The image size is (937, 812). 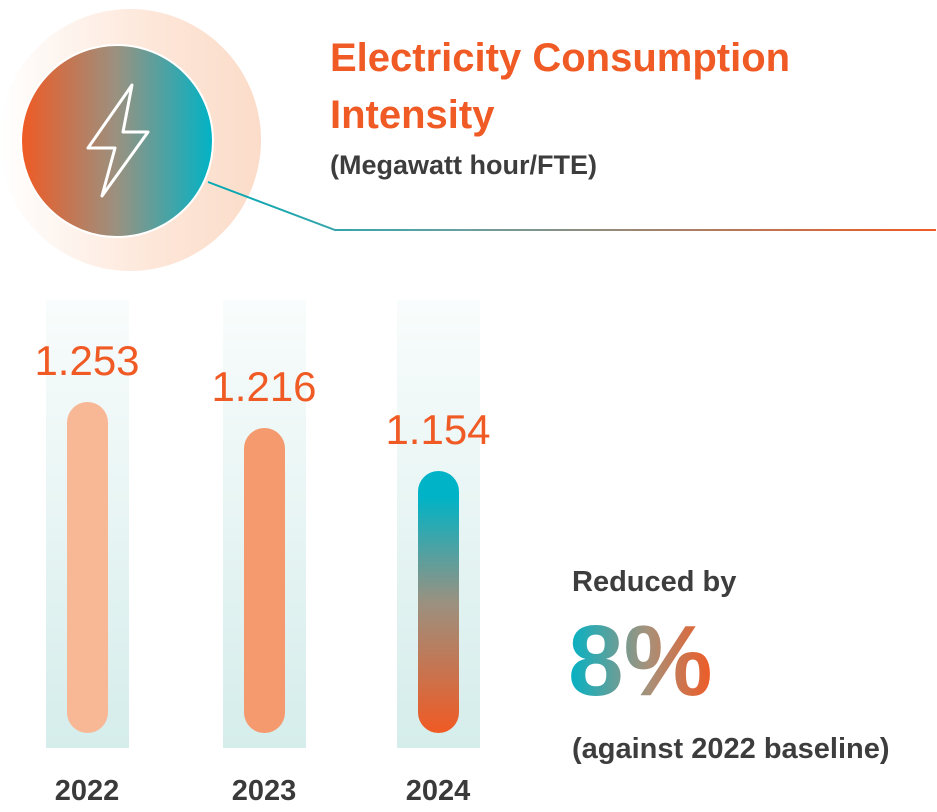 I want to click on category-label: 2022, so click(x=87, y=791).